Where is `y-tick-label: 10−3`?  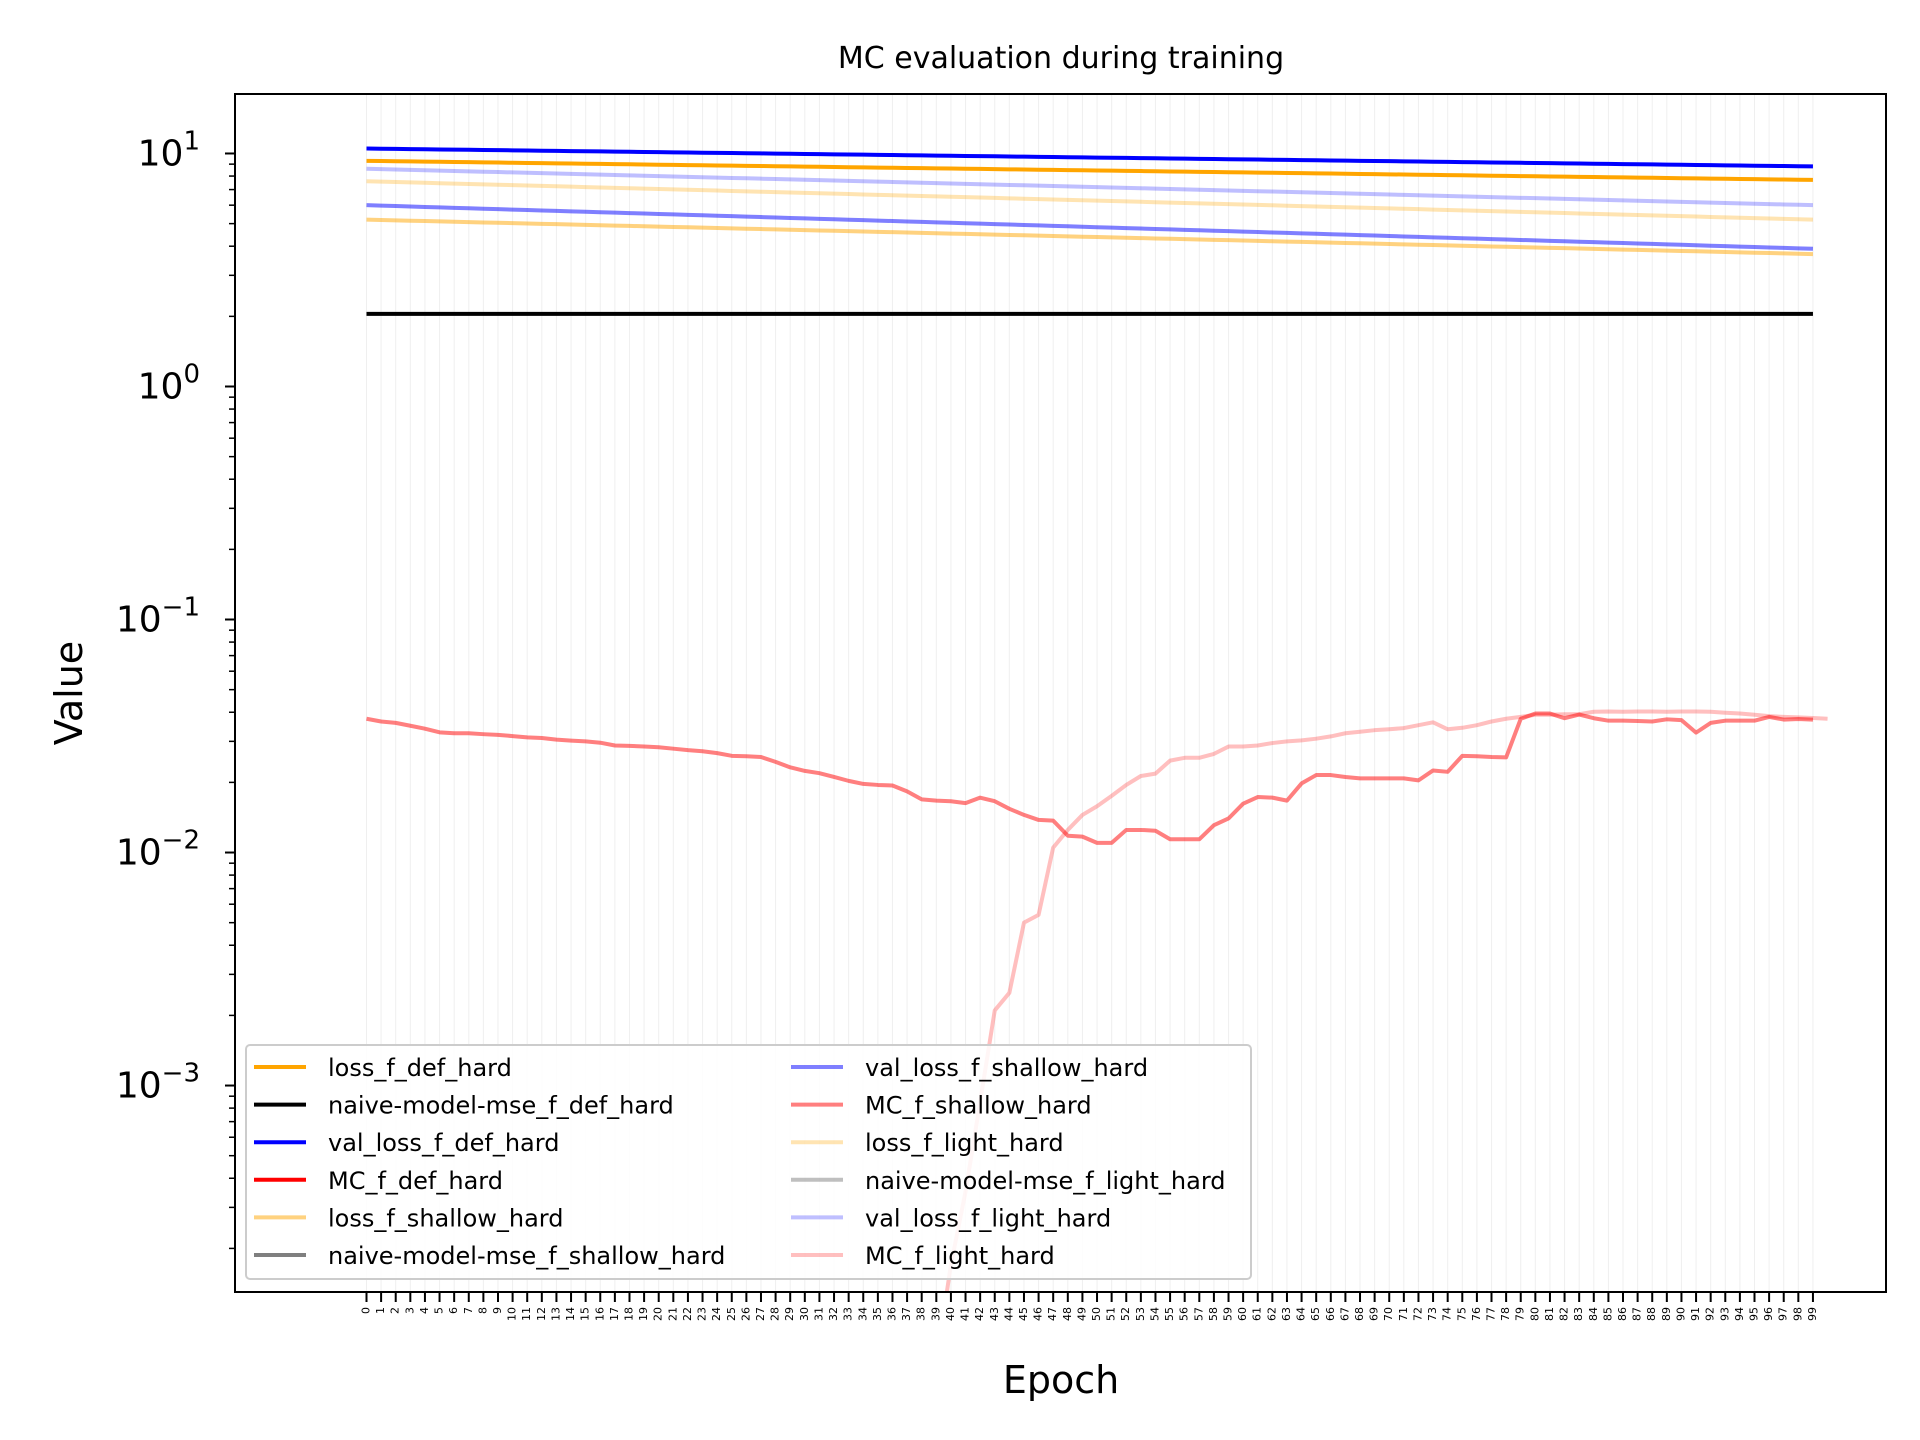 y-tick-label: 10−3 is located at coordinates (158, 1083).